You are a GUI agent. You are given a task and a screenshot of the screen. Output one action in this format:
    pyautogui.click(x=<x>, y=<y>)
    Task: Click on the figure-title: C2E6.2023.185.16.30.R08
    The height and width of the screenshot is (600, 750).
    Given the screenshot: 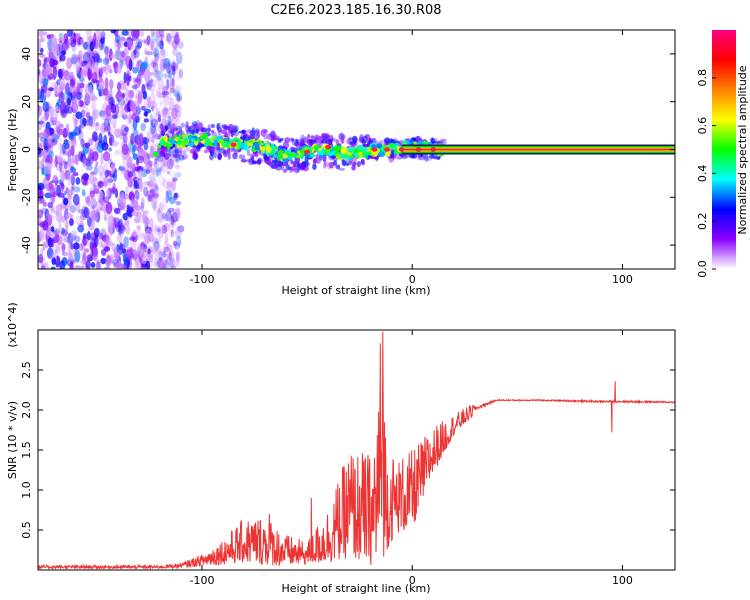 What is the action you would take?
    pyautogui.click(x=355, y=10)
    